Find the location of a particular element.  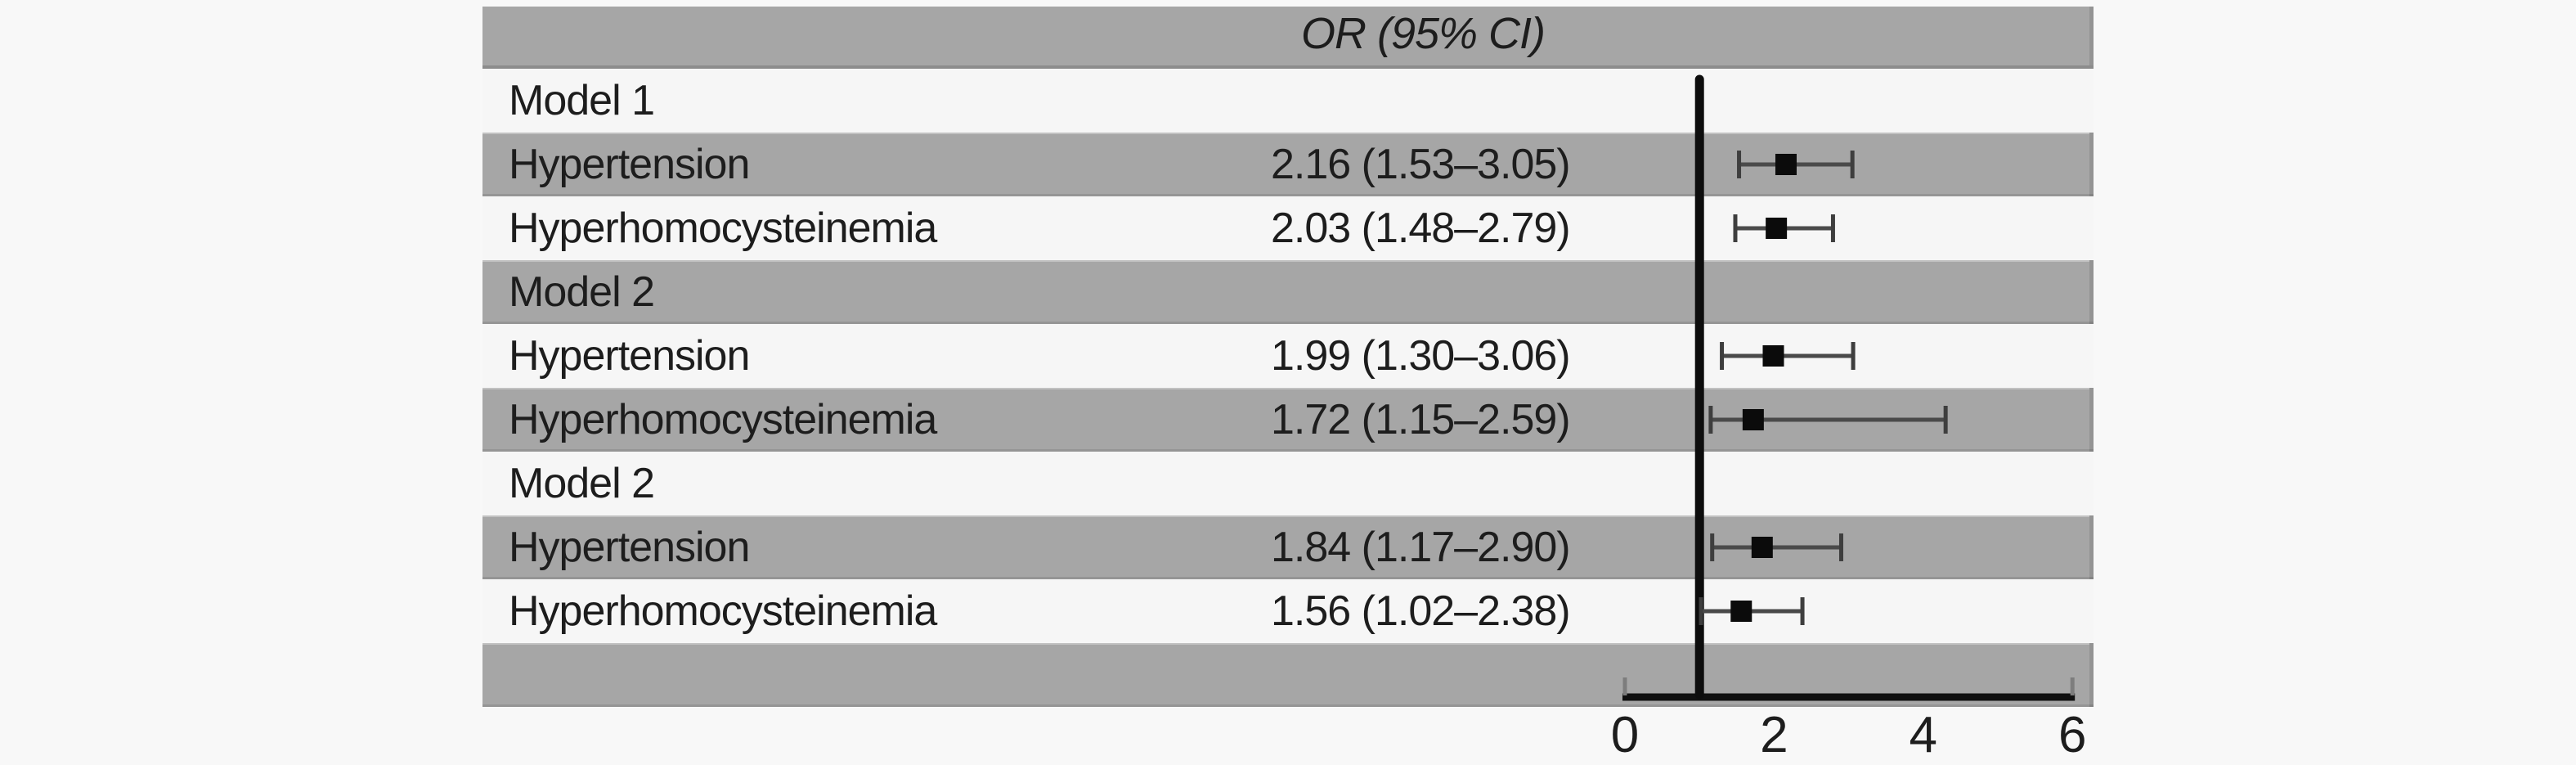

x-tick-label: 6 is located at coordinates (2072, 735).